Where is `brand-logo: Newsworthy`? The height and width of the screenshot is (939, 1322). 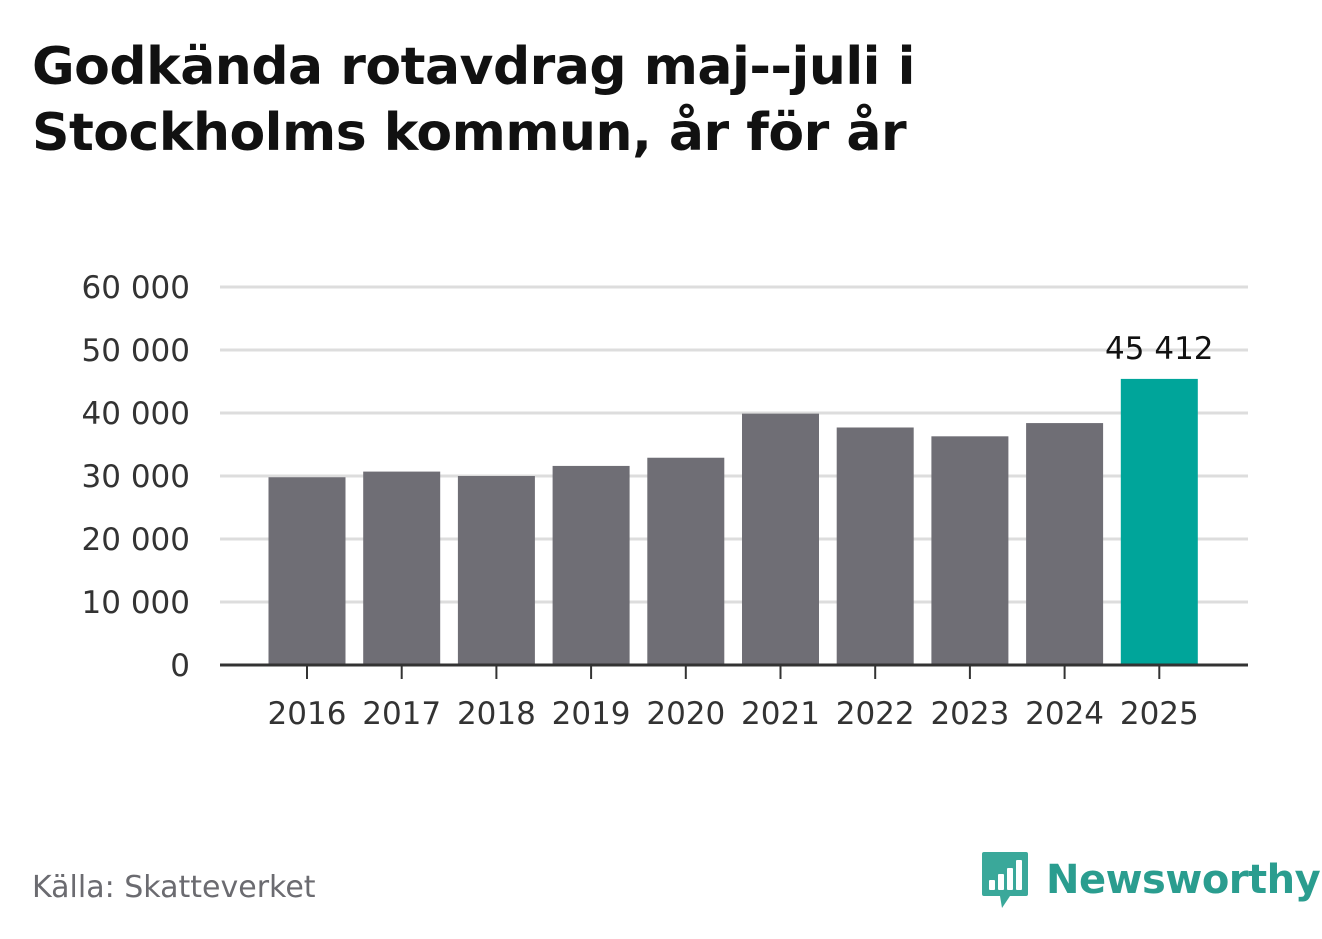
brand-logo: Newsworthy is located at coordinates (1150, 880).